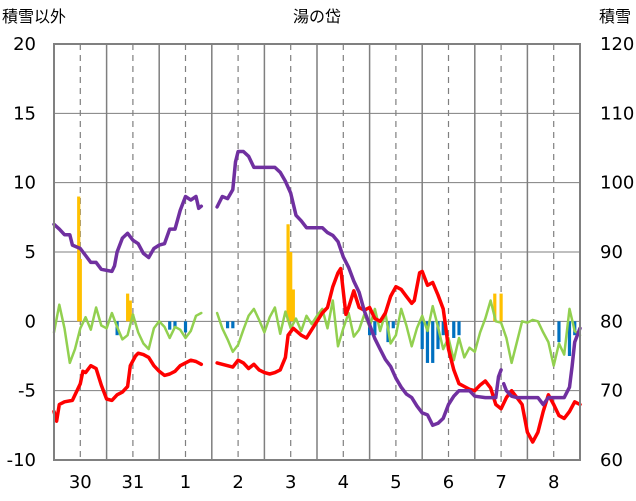 This screenshot has width=636, height=501. What do you see at coordinates (611, 391) in the screenshot?
I see `y-right-tick-label: 70` at bounding box center [611, 391].